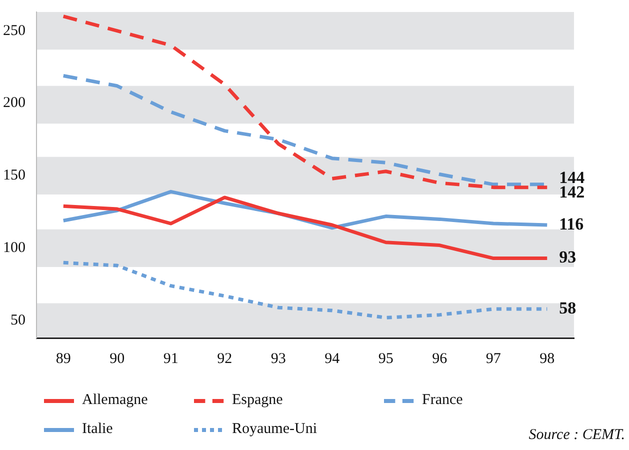 Image resolution: width=629 pixels, height=450 pixels. I want to click on y-tick-label: 100, so click(14, 248).